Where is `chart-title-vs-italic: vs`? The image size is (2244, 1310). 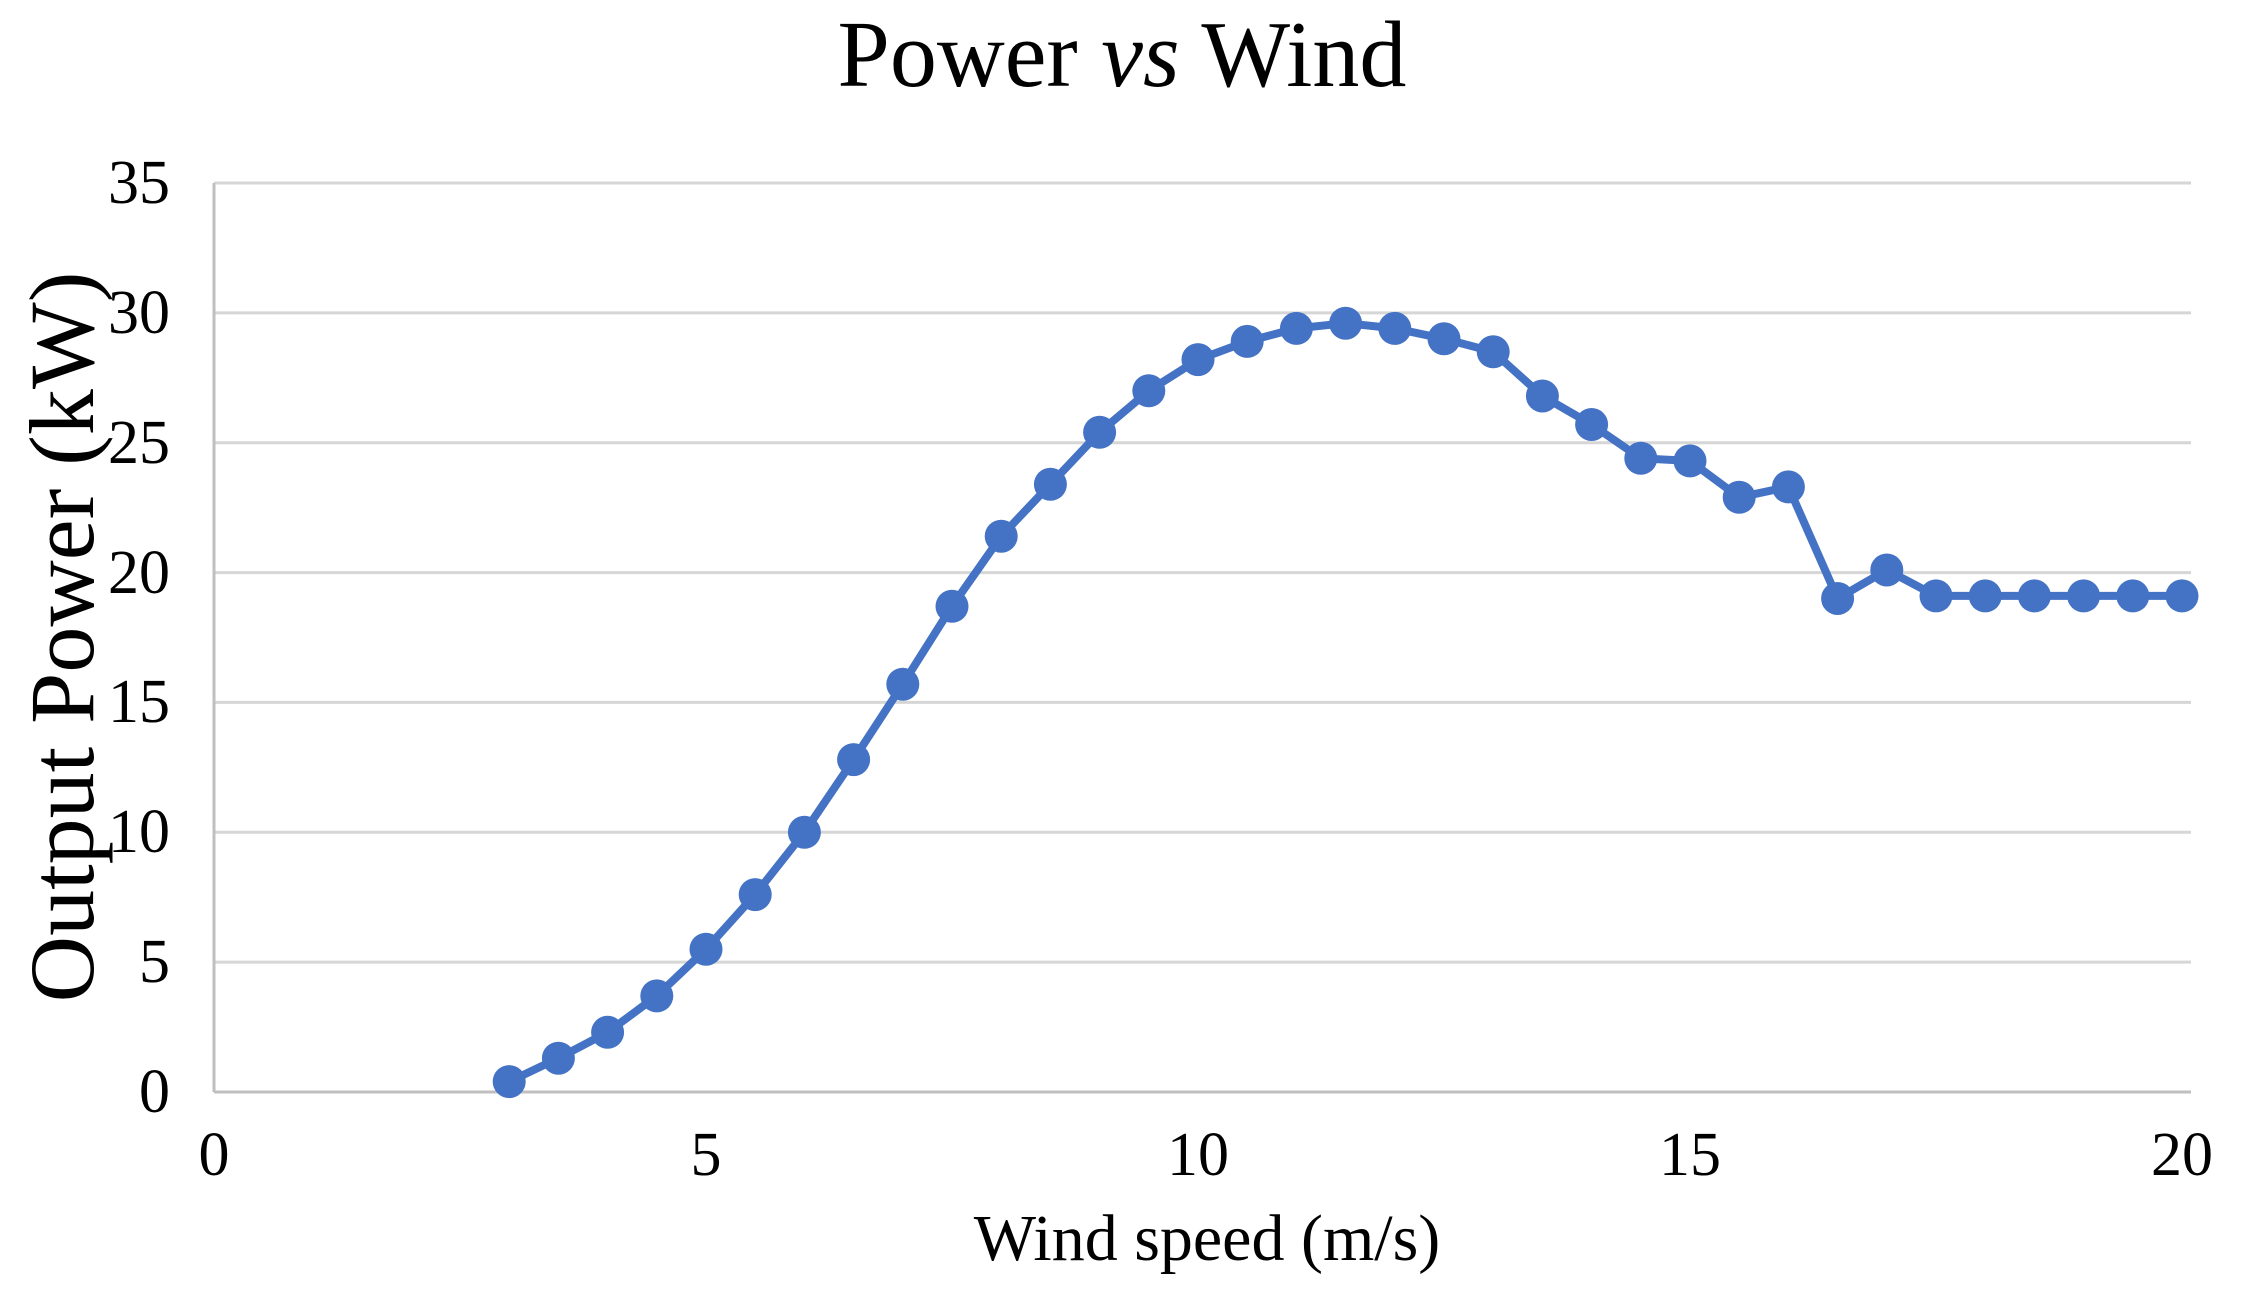 chart-title-vs-italic: vs is located at coordinates (1140, 55).